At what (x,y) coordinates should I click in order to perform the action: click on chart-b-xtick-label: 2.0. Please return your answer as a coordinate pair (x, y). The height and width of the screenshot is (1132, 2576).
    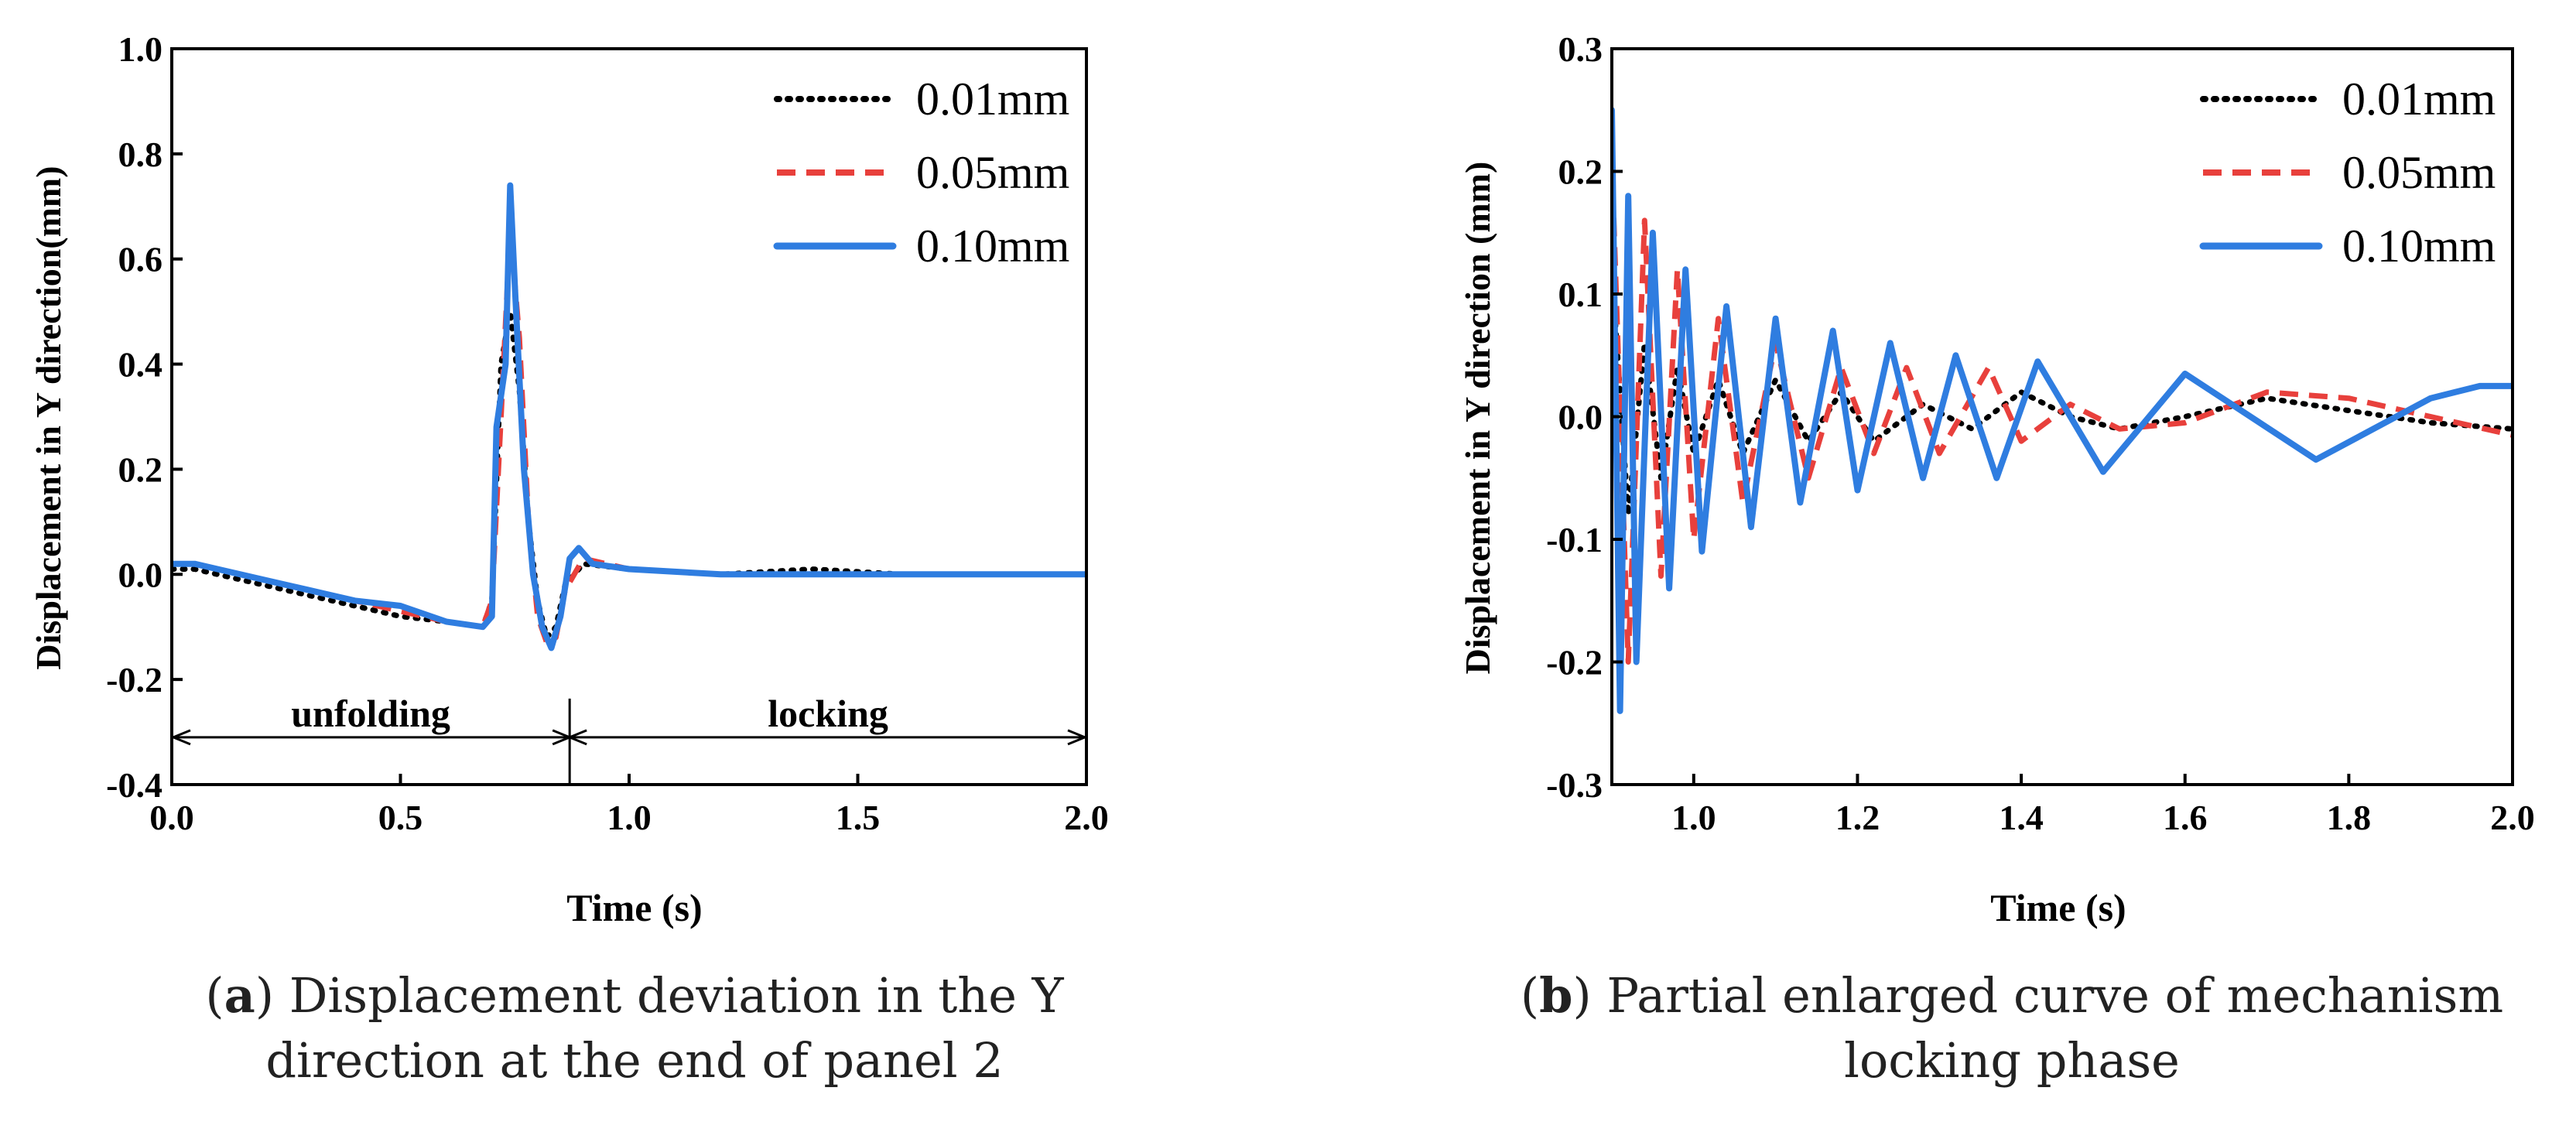
    Looking at the image, I should click on (2513, 817).